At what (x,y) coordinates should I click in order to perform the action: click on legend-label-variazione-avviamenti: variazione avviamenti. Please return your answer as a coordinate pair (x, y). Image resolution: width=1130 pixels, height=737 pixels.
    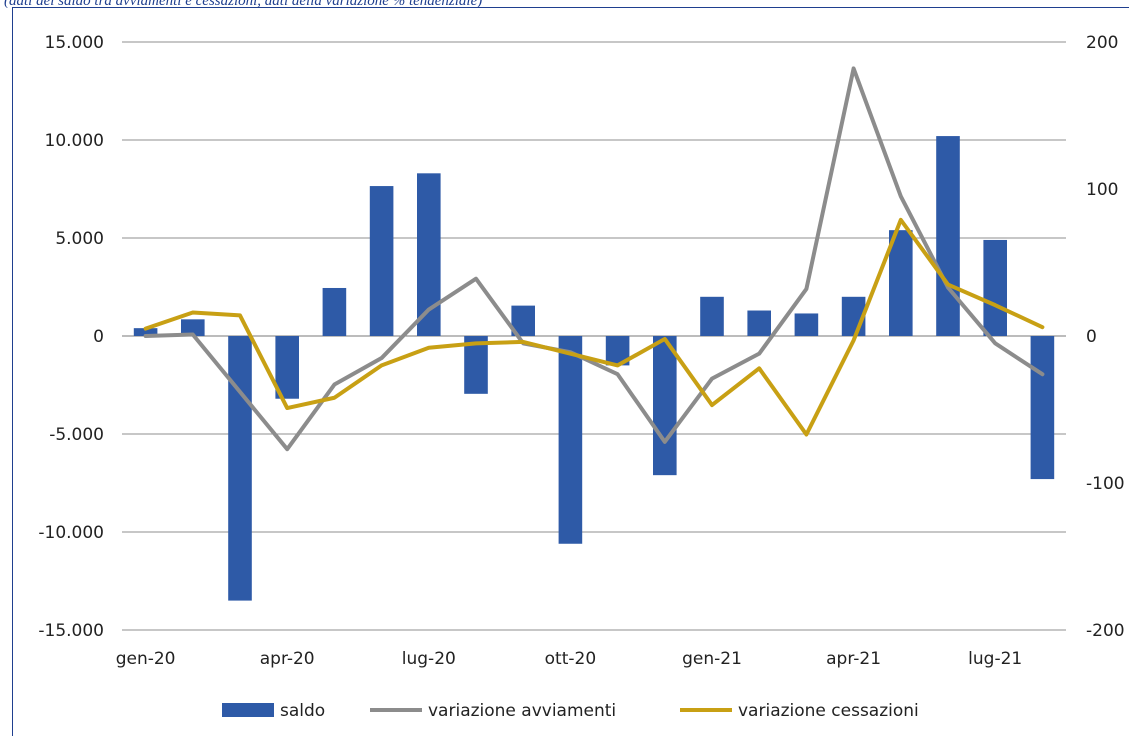
    Looking at the image, I should click on (522, 711).